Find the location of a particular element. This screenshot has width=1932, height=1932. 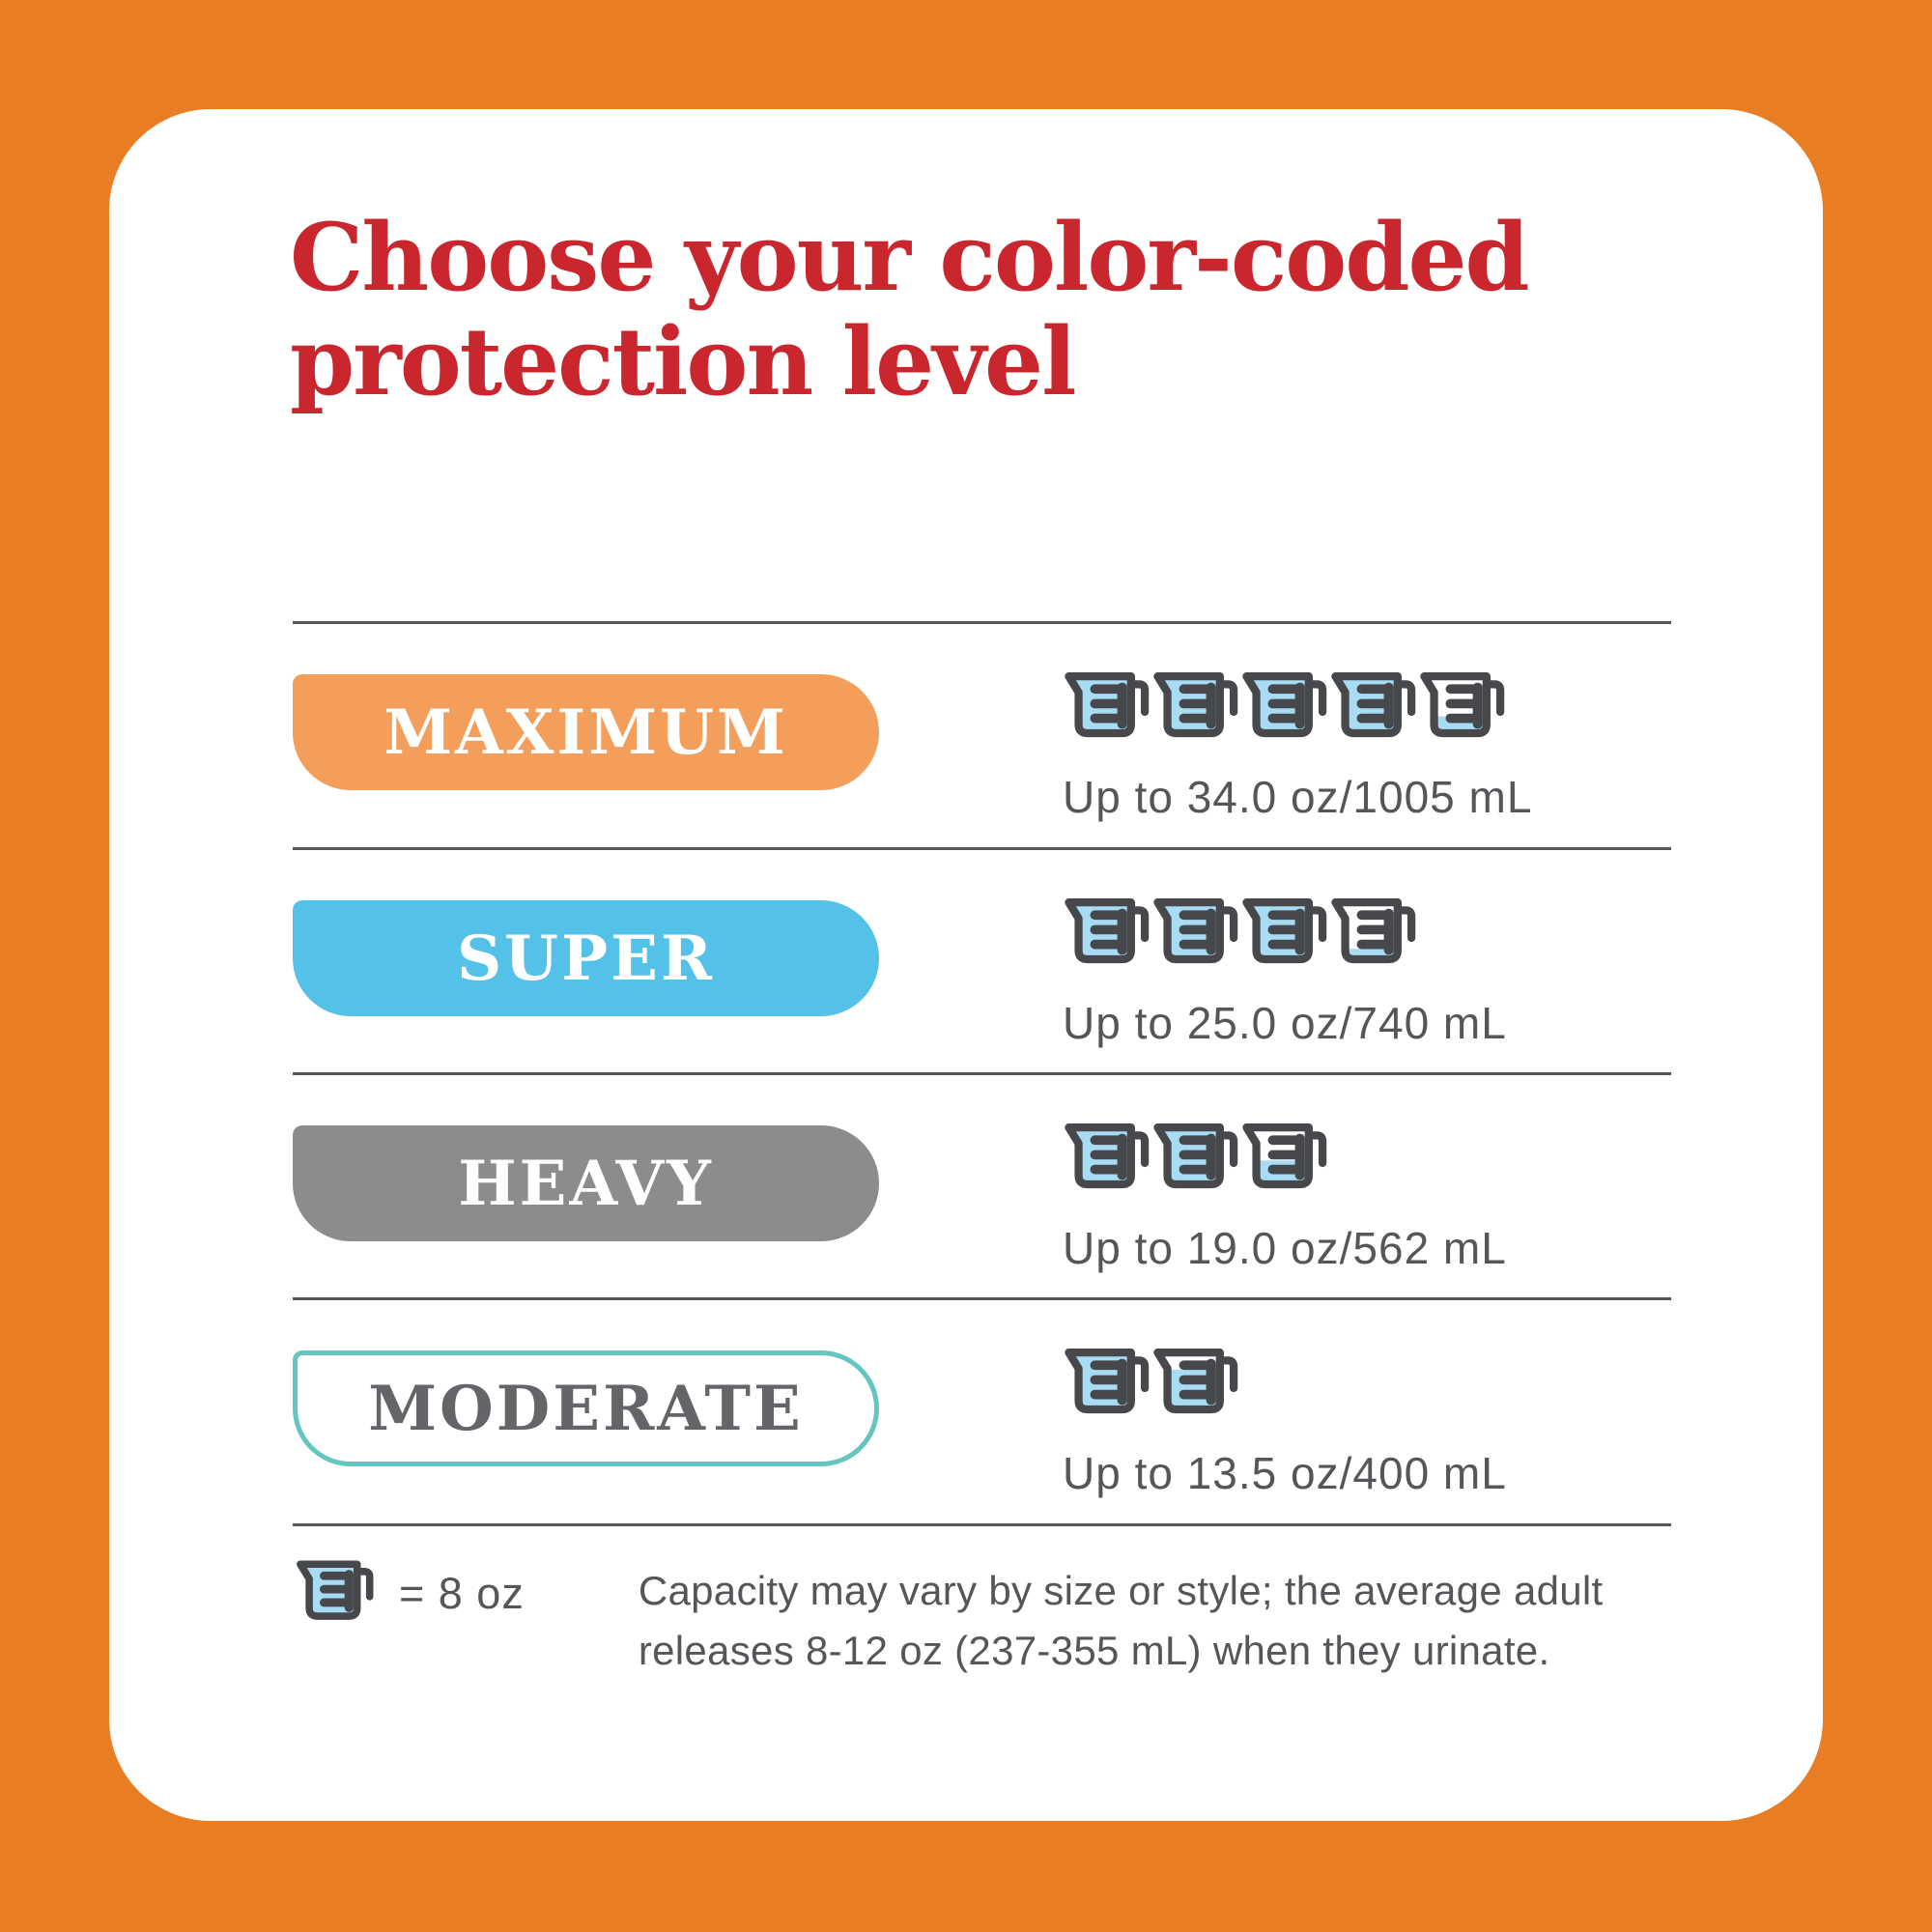

super-pill-badge: SUPER is located at coordinates (586, 958).